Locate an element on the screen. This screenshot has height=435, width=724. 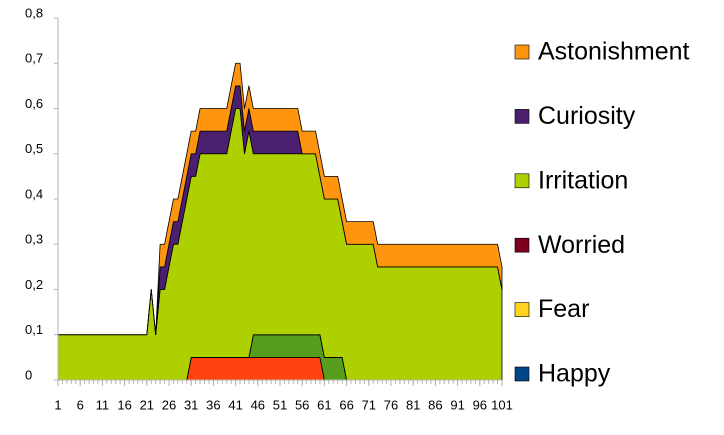
y-tick-label: 0,4 is located at coordinates (34, 193).